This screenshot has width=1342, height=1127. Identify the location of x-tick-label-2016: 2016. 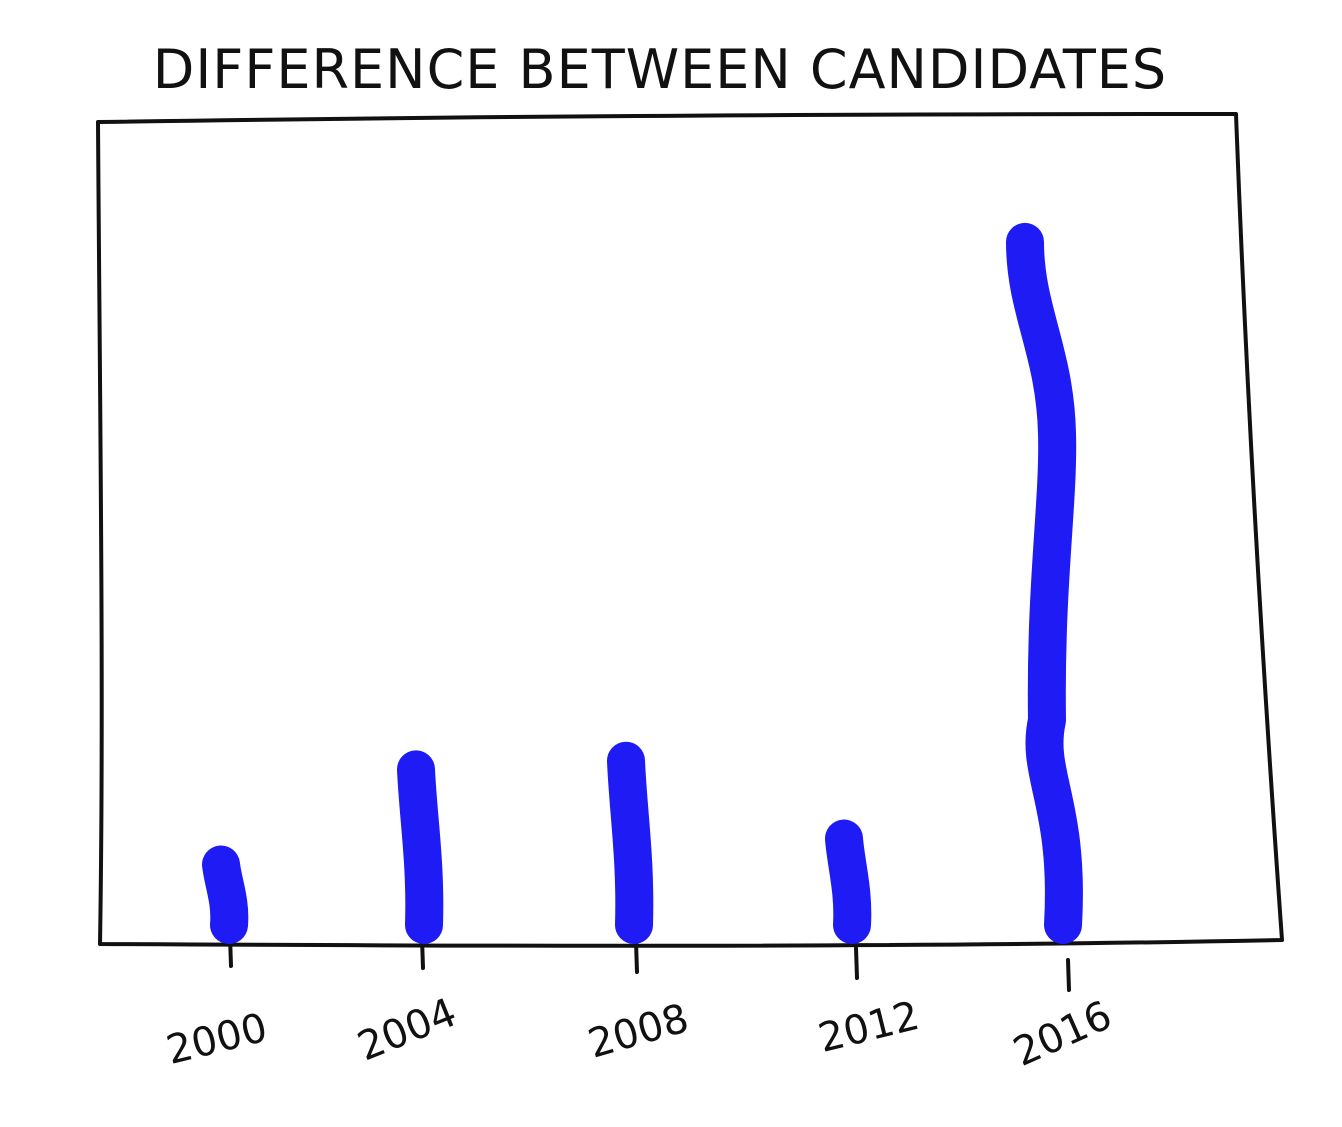
(1063, 1033).